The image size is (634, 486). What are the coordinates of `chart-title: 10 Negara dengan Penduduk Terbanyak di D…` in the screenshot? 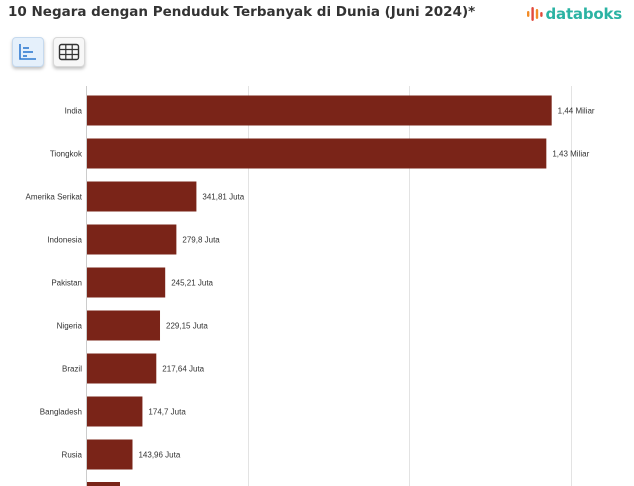 It's located at (242, 12).